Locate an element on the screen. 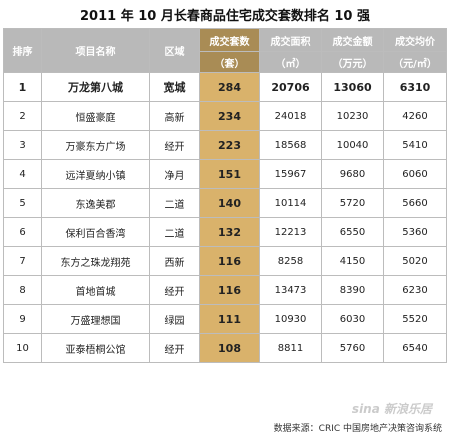 The width and height of the screenshot is (450, 439). units-cell: 140 is located at coordinates (229, 203).